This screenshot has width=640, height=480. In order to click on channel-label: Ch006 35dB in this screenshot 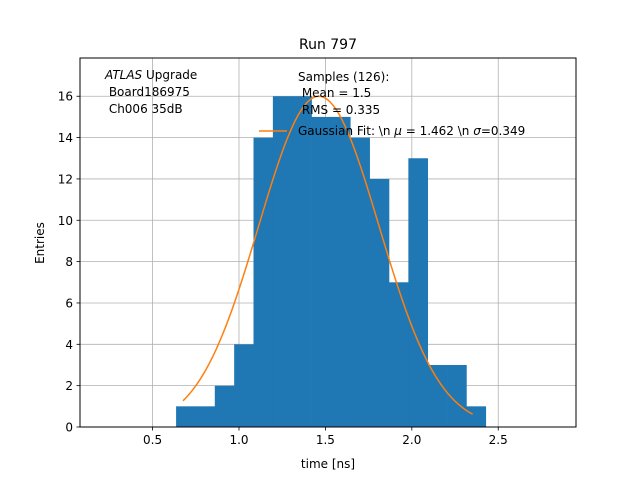, I will do `click(144, 109)`.